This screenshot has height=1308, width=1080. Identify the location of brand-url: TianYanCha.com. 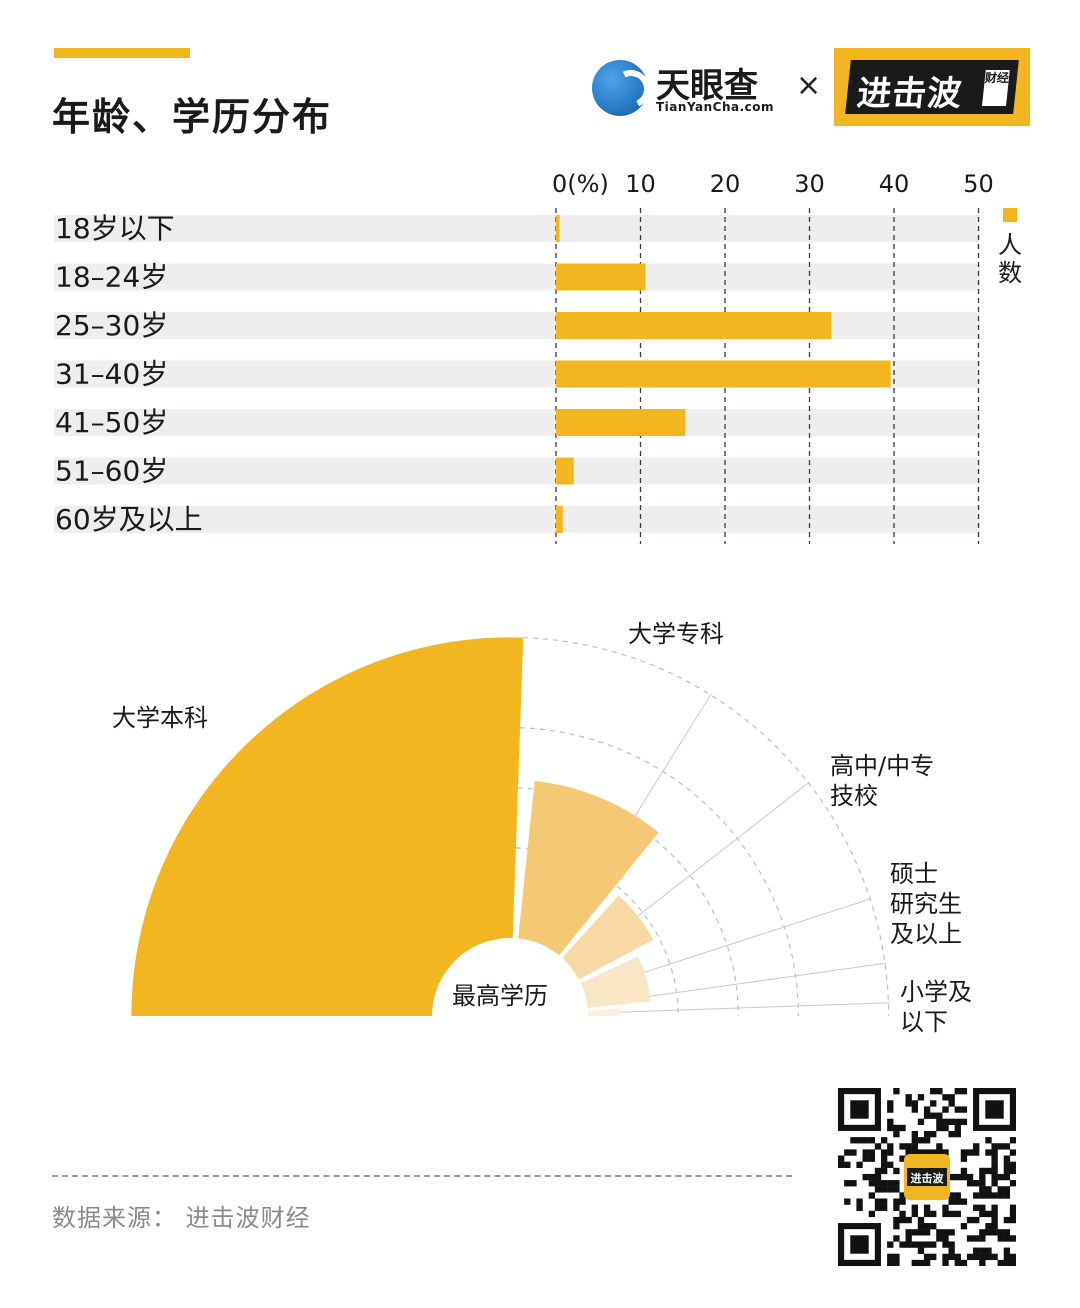
(715, 107).